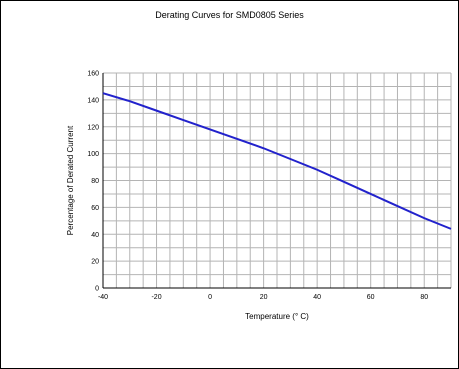  Describe the element at coordinates (210, 297) in the screenshot. I see `x-tick-label: 0` at that location.